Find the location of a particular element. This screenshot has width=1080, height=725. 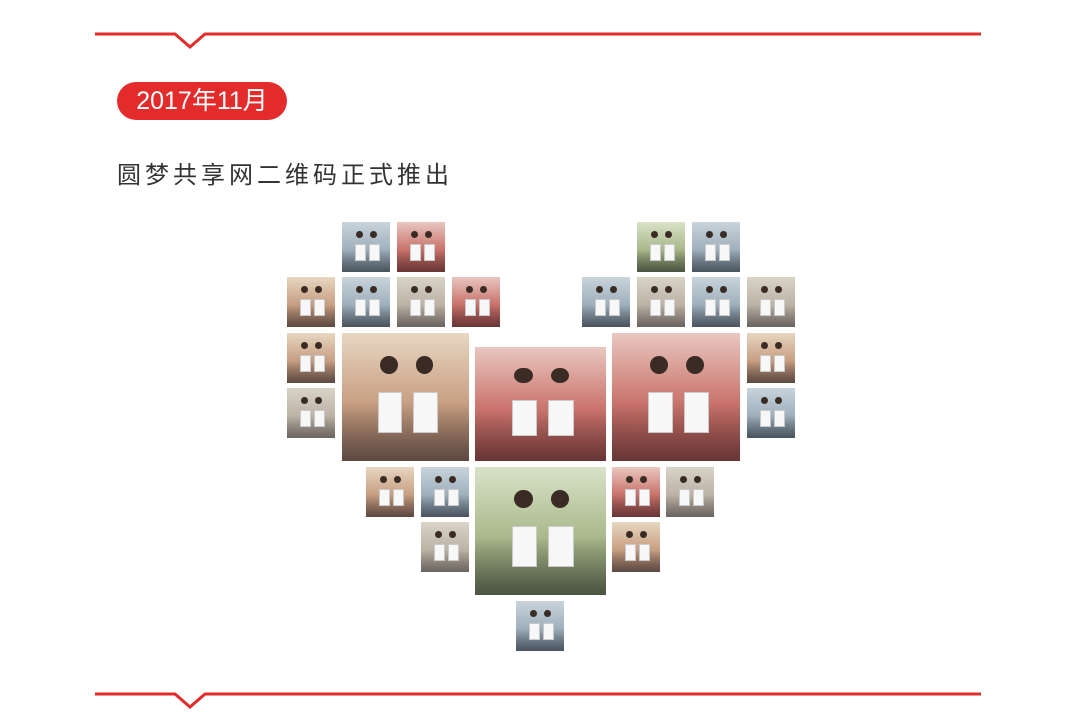

date-badge: 2017年11月 is located at coordinates (202, 101).